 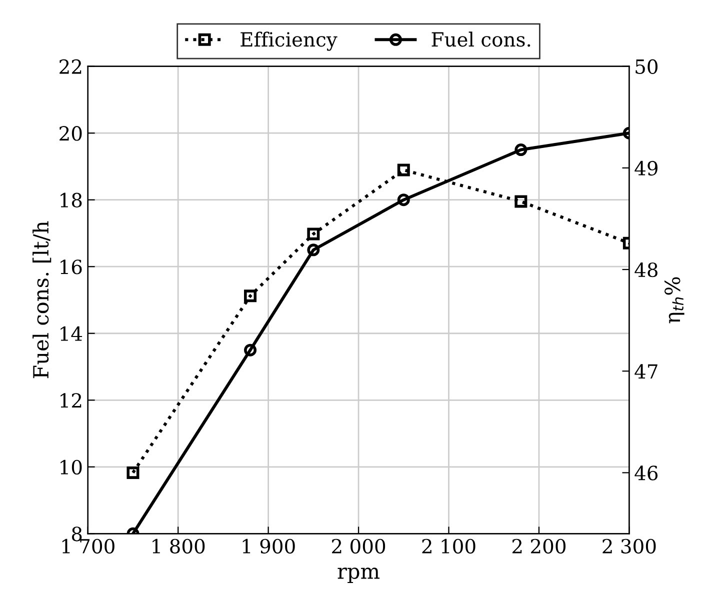 I want to click on y2-tick-label: 49, so click(x=646, y=168).